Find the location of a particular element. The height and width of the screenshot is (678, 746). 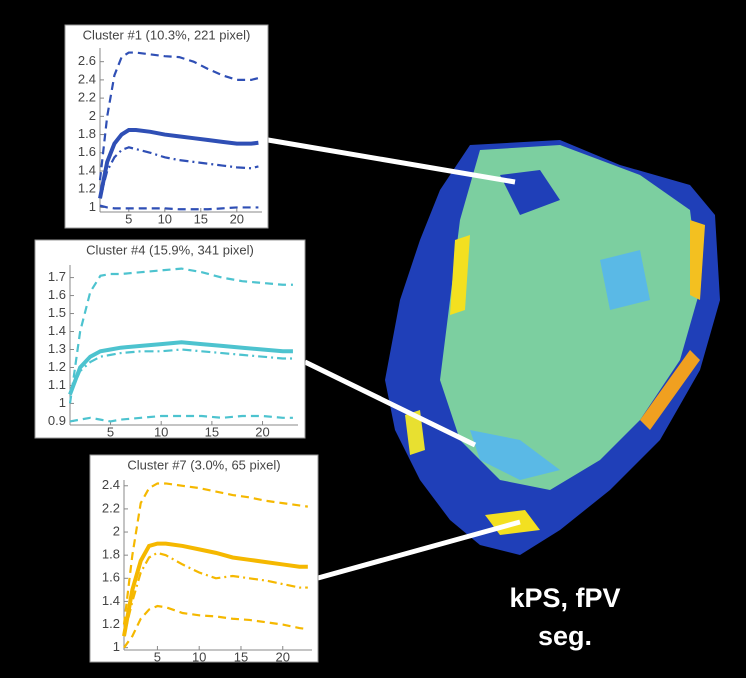

map-label: kPS, fPV is located at coordinates (564, 598).